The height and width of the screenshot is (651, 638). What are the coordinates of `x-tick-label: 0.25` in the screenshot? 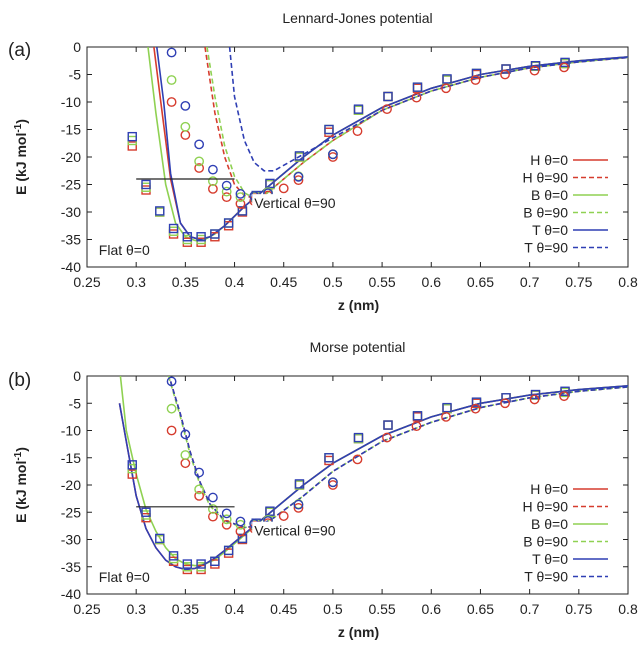 It's located at (86, 282).